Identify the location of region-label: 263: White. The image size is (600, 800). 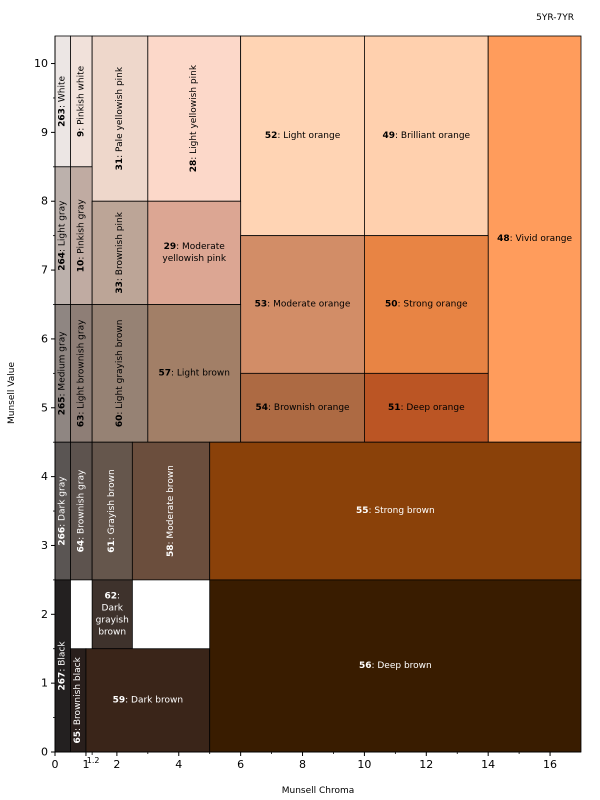
(63, 101).